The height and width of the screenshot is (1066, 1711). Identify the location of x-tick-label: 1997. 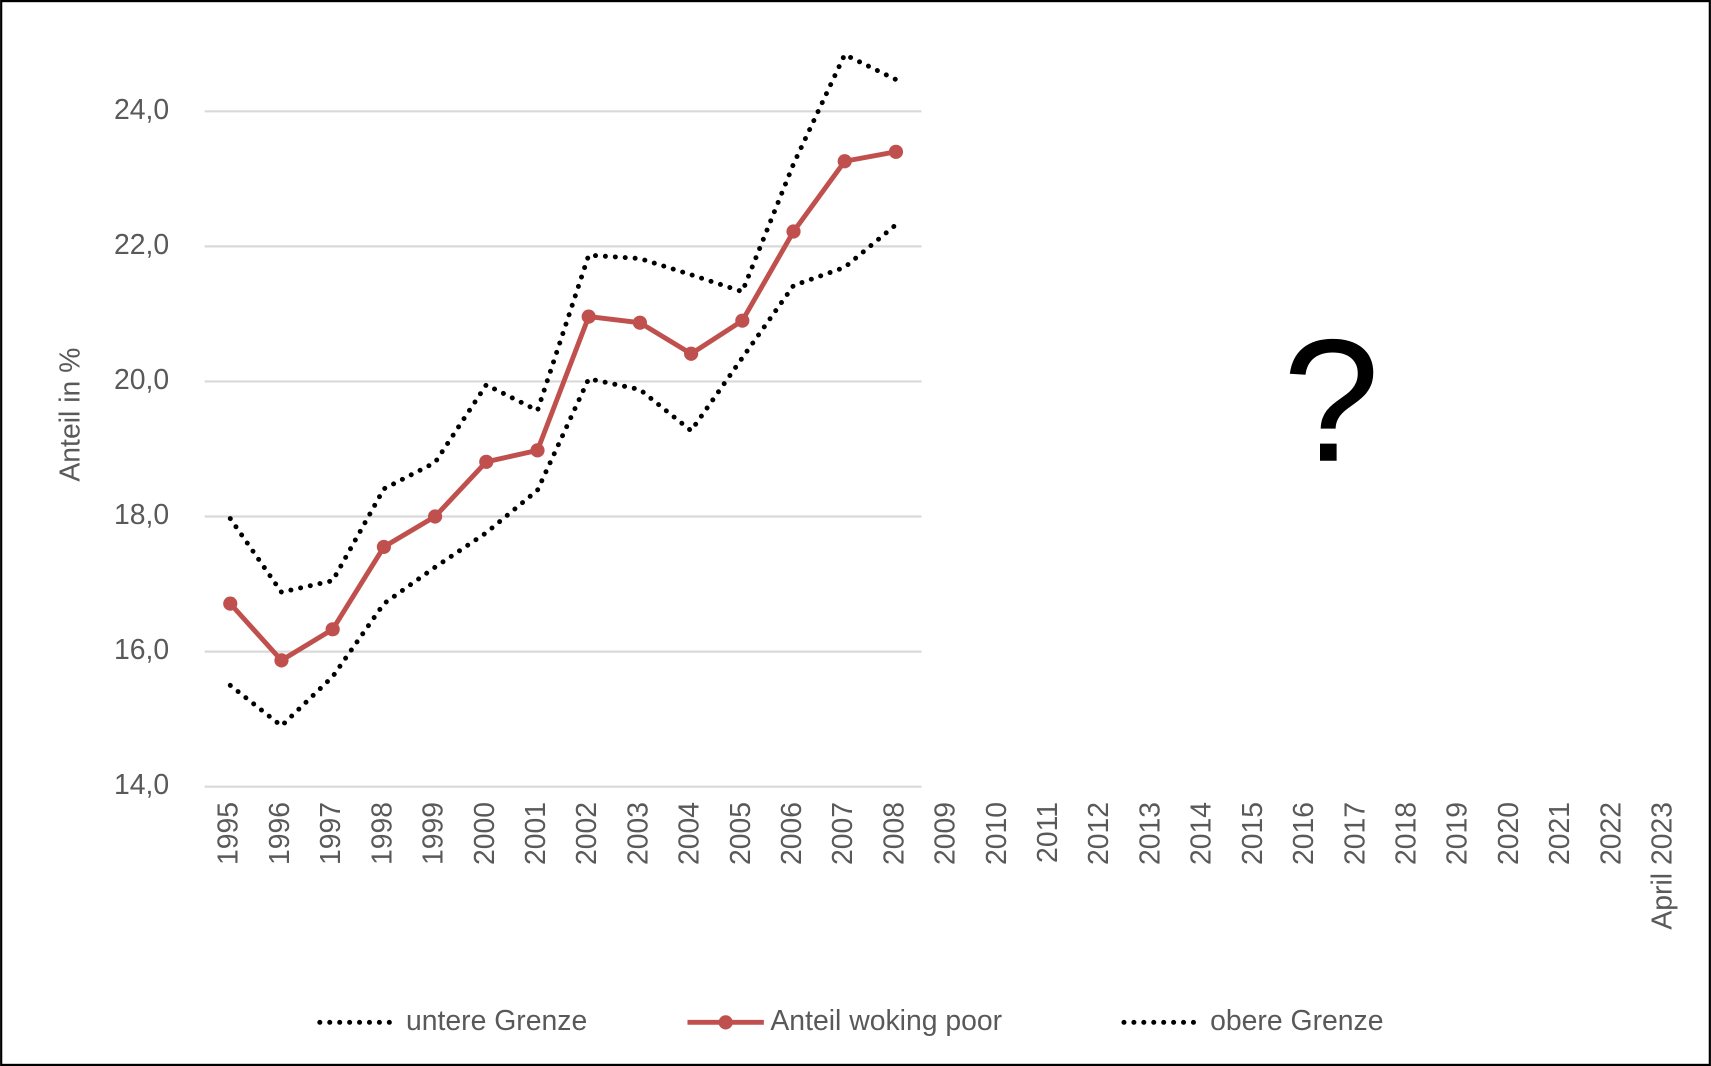
(331, 833).